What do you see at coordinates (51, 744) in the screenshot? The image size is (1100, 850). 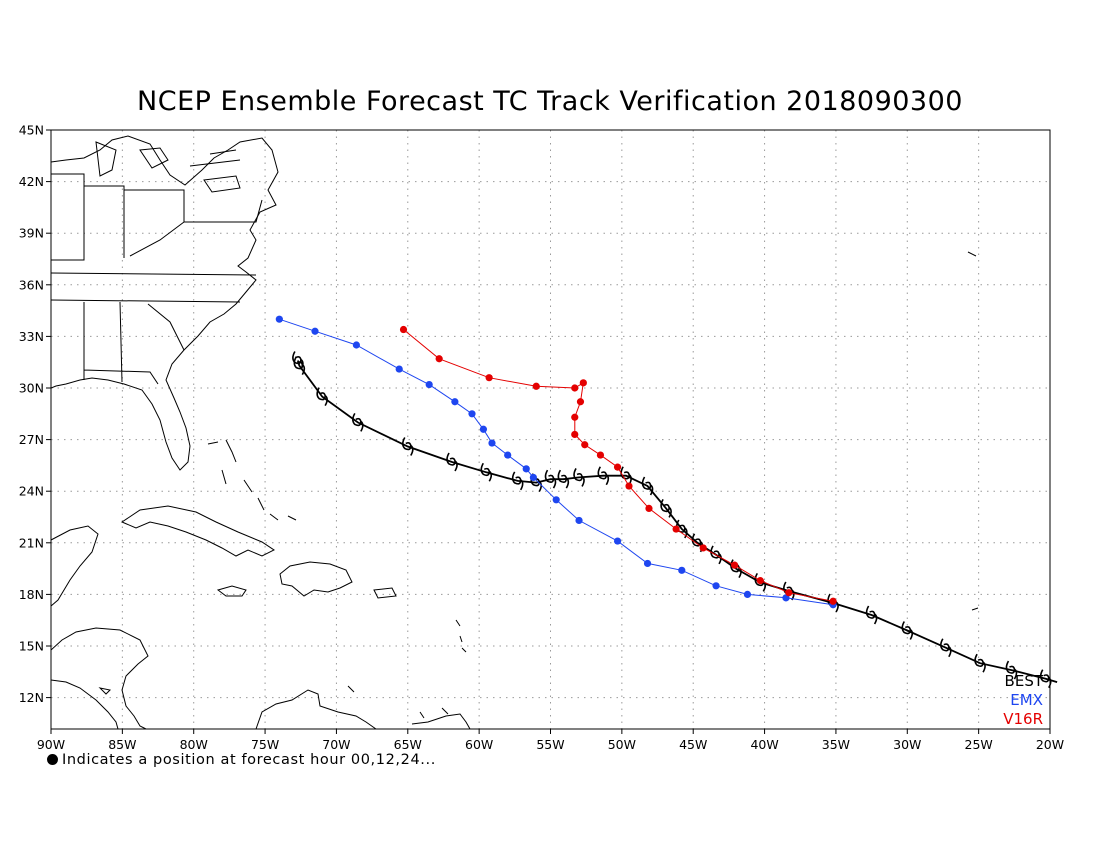 I see `lon-tick-label: 90W` at bounding box center [51, 744].